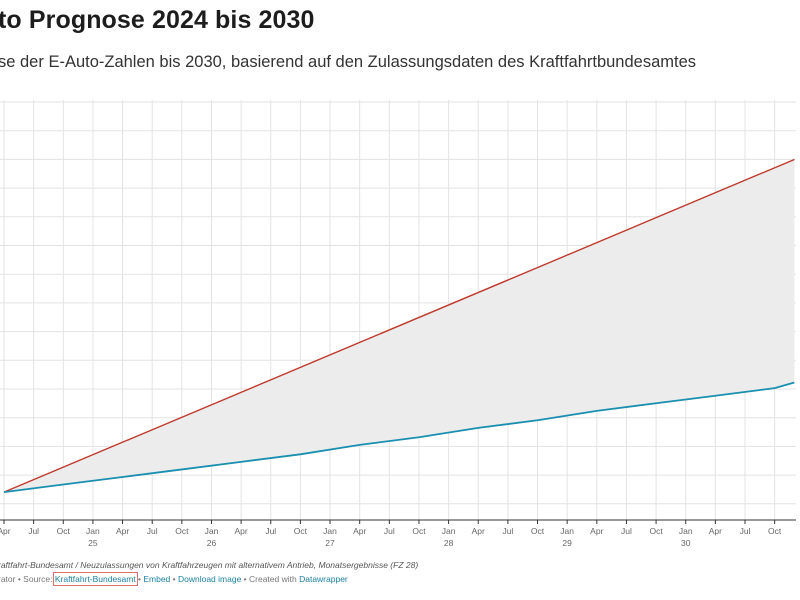 The image size is (800, 600). Describe the element at coordinates (95, 579) in the screenshot. I see `source-link: Kraftfahrt-Bundesamt` at that location.